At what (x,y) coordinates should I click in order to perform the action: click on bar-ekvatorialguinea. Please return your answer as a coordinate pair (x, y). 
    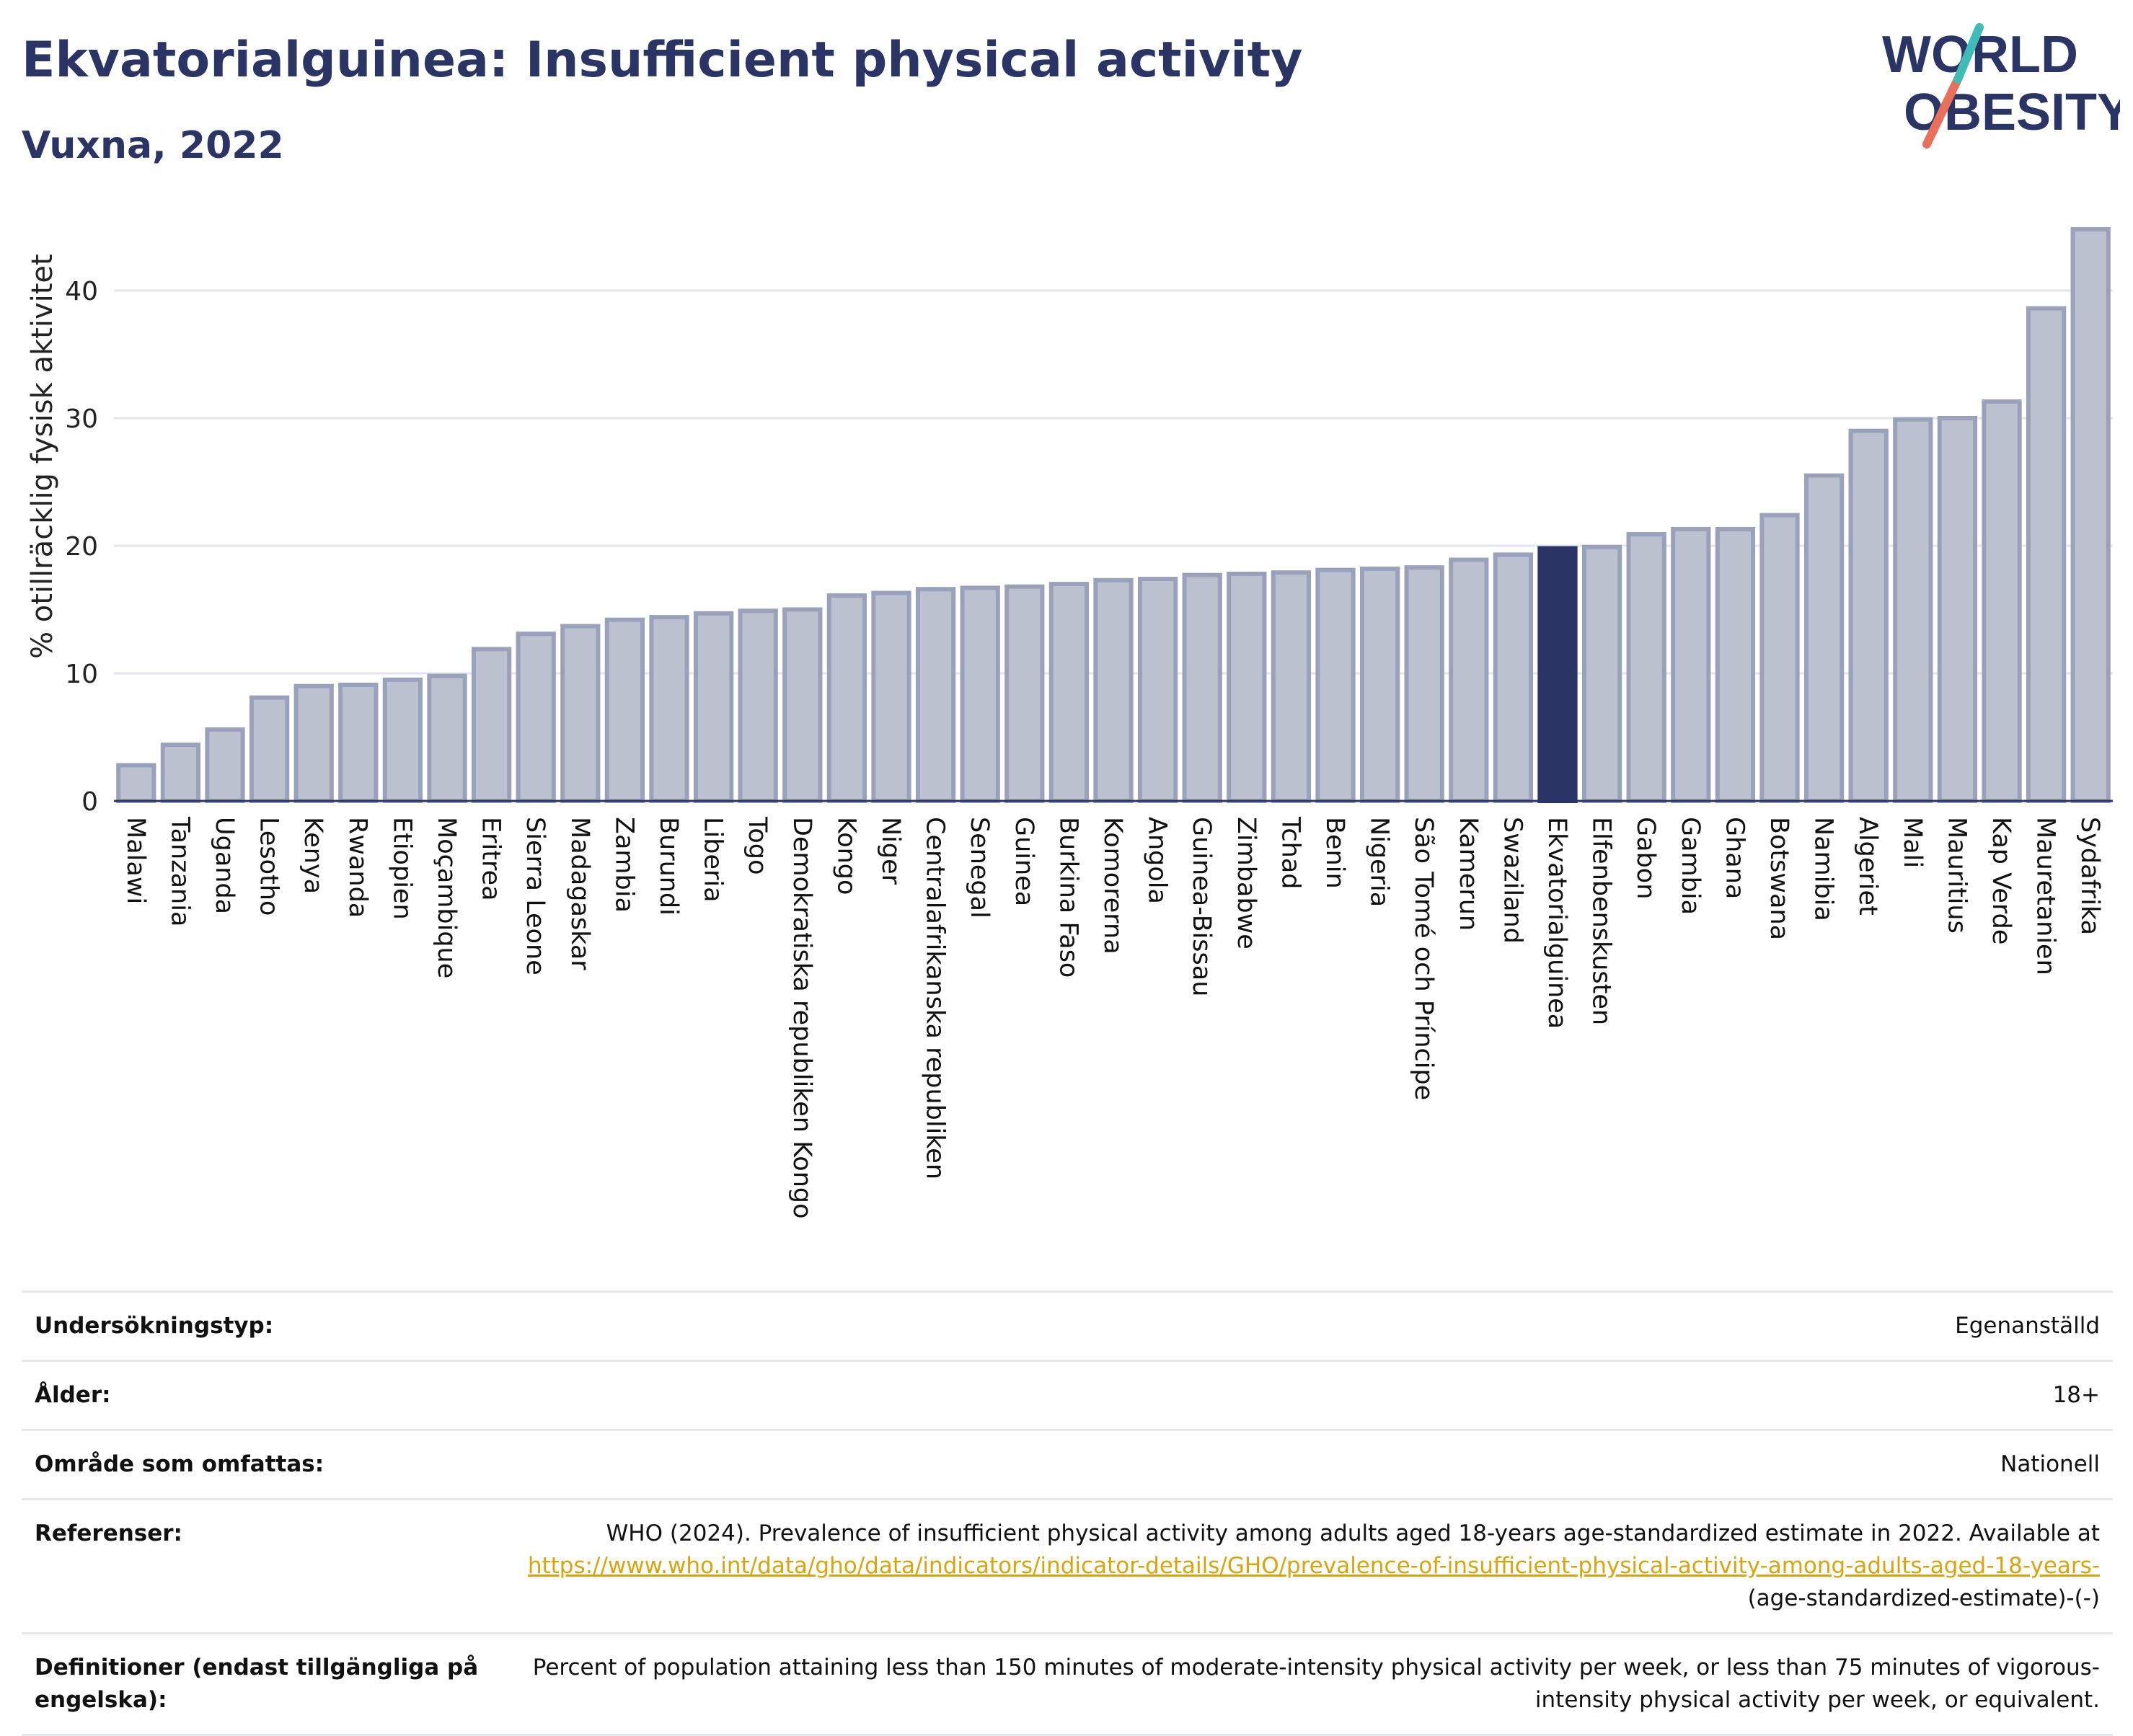
    Looking at the image, I should click on (1557, 674).